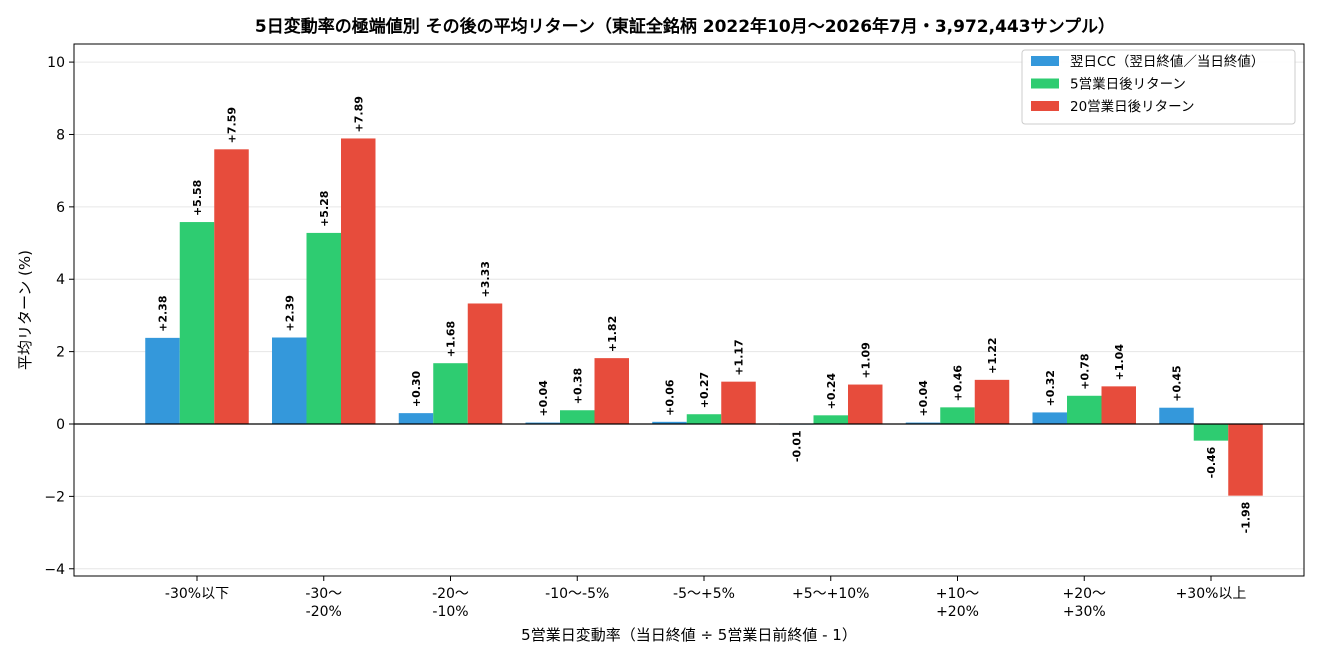  What do you see at coordinates (1177, 383) in the screenshot?
I see `bar-value-label: +0.45` at bounding box center [1177, 383].